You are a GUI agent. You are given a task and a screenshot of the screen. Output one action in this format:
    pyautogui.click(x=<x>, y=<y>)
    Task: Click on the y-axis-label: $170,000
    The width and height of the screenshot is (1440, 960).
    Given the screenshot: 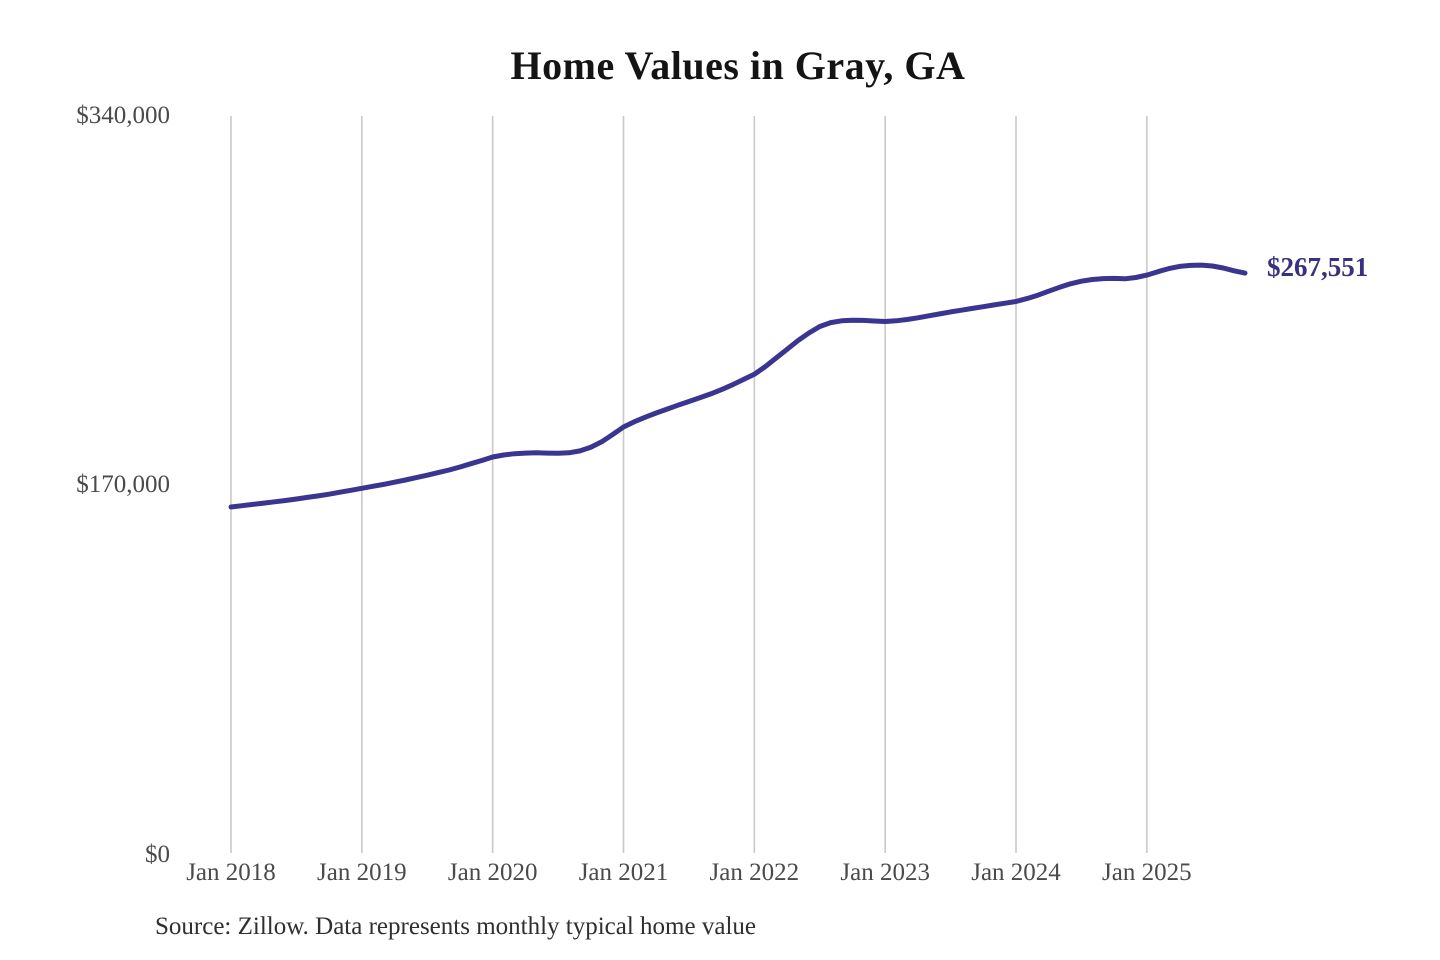 What is the action you would take?
    pyautogui.click(x=123, y=485)
    